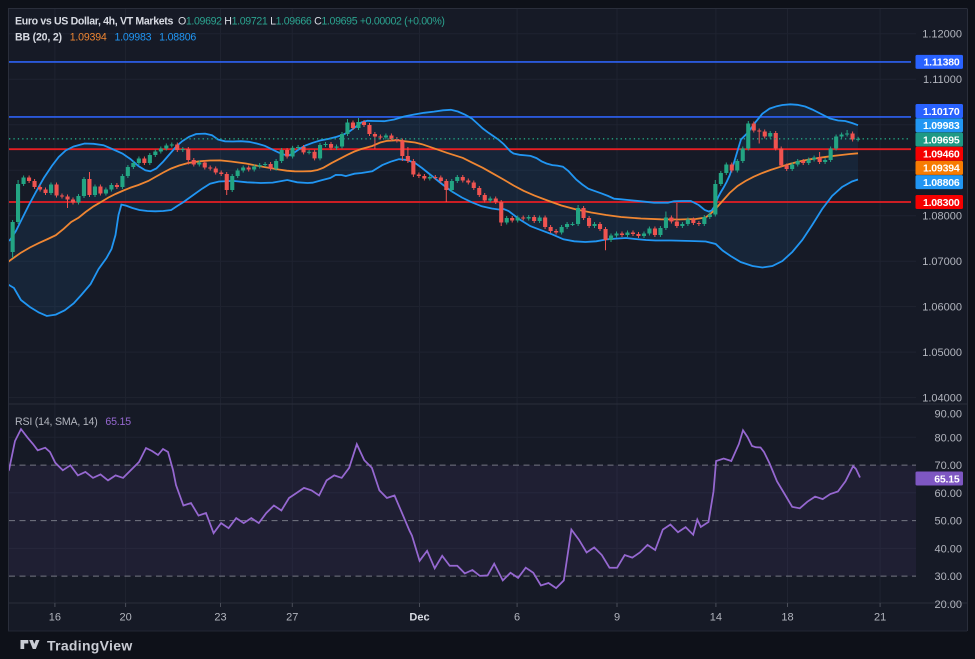 The width and height of the screenshot is (975, 659). What do you see at coordinates (942, 308) in the screenshot?
I see `svg-text: 1.06000` at bounding box center [942, 308].